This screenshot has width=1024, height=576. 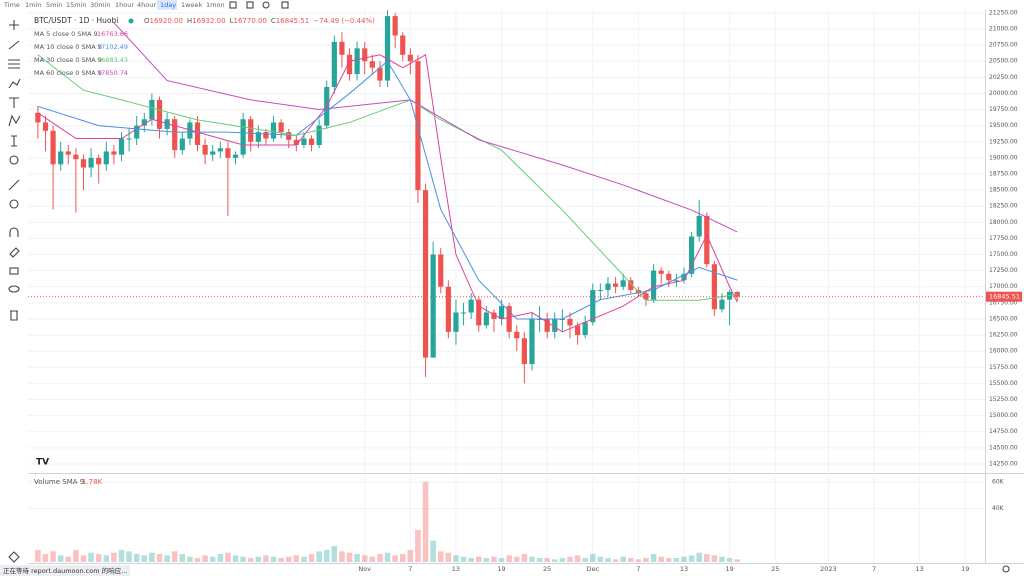 What do you see at coordinates (14, 289) in the screenshot?
I see `visibility-tool` at bounding box center [14, 289].